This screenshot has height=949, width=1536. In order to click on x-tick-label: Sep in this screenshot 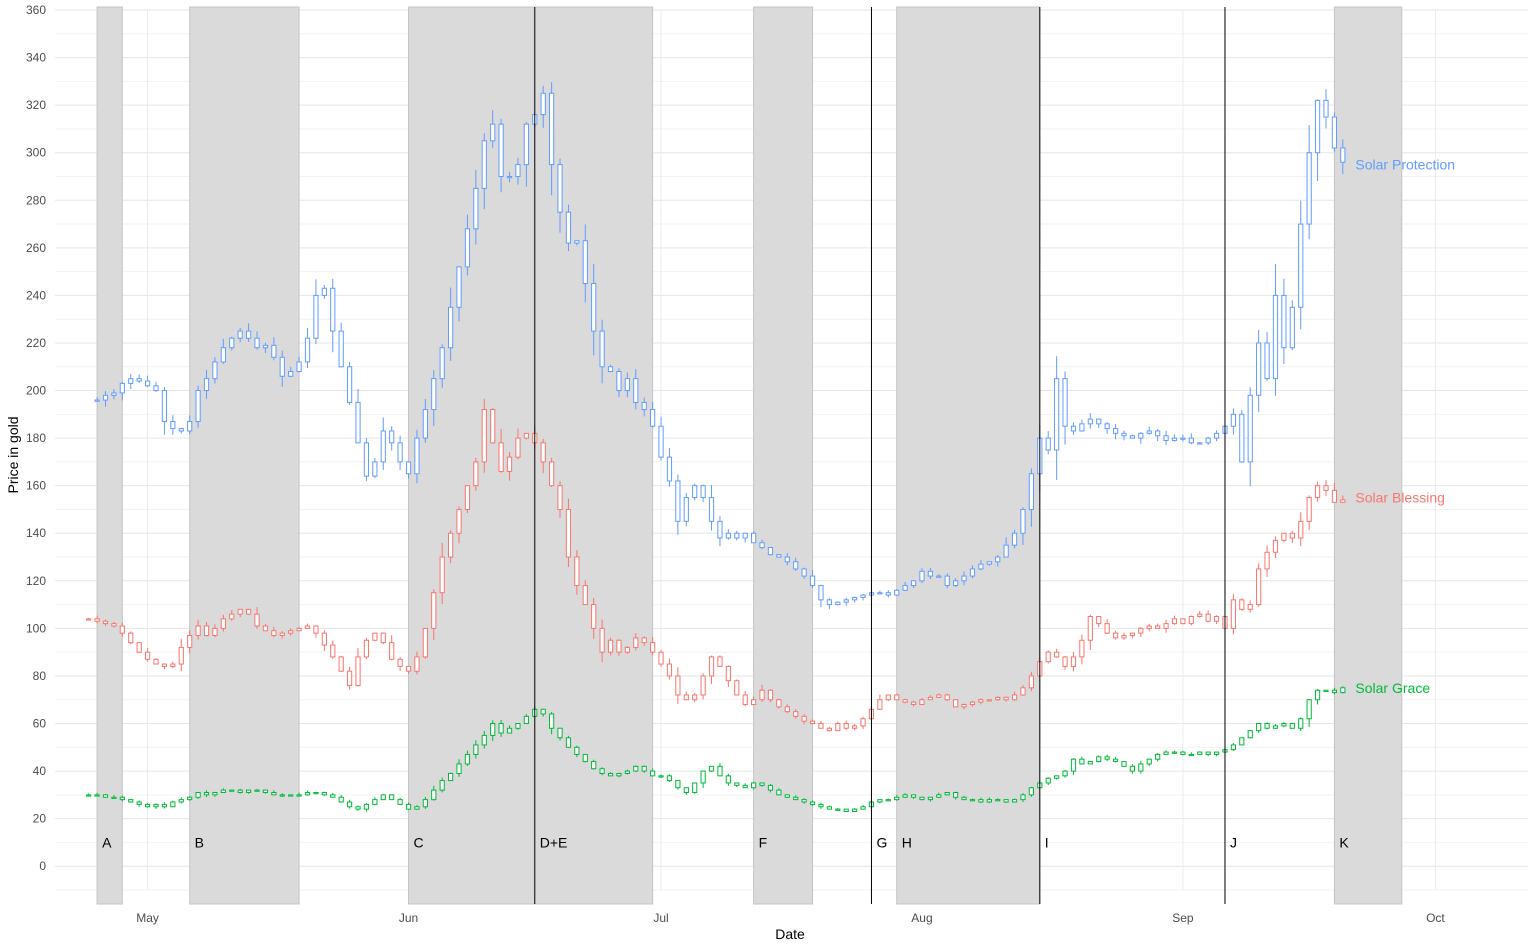, I will do `click(1183, 918)`.